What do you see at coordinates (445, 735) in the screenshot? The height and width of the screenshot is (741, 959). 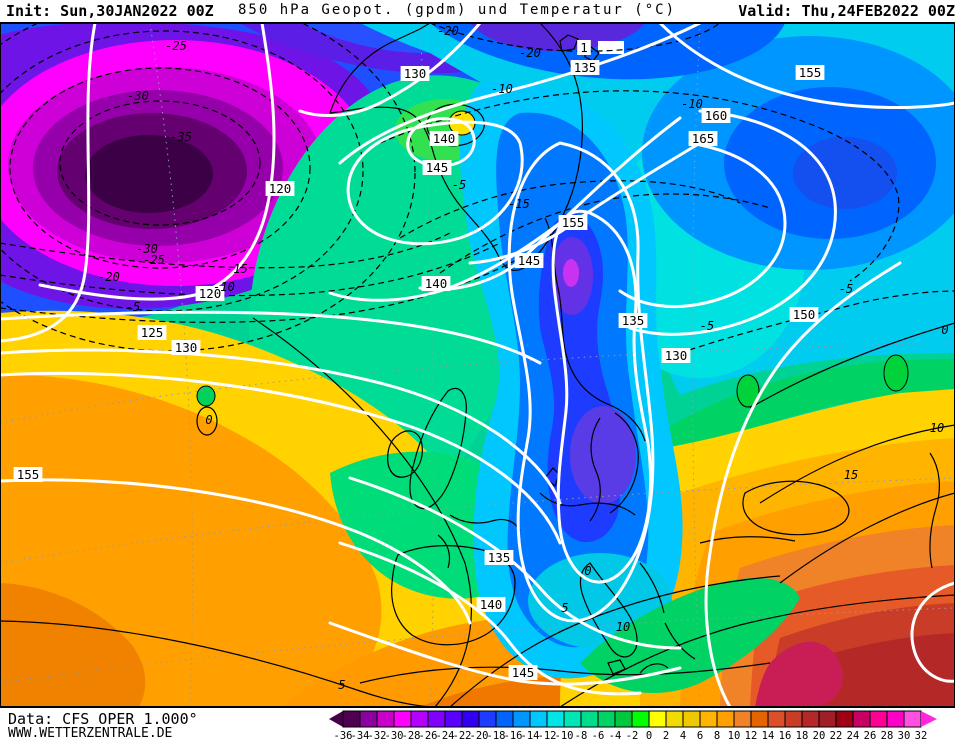 I see `legend-tick-label: -24` at bounding box center [445, 735].